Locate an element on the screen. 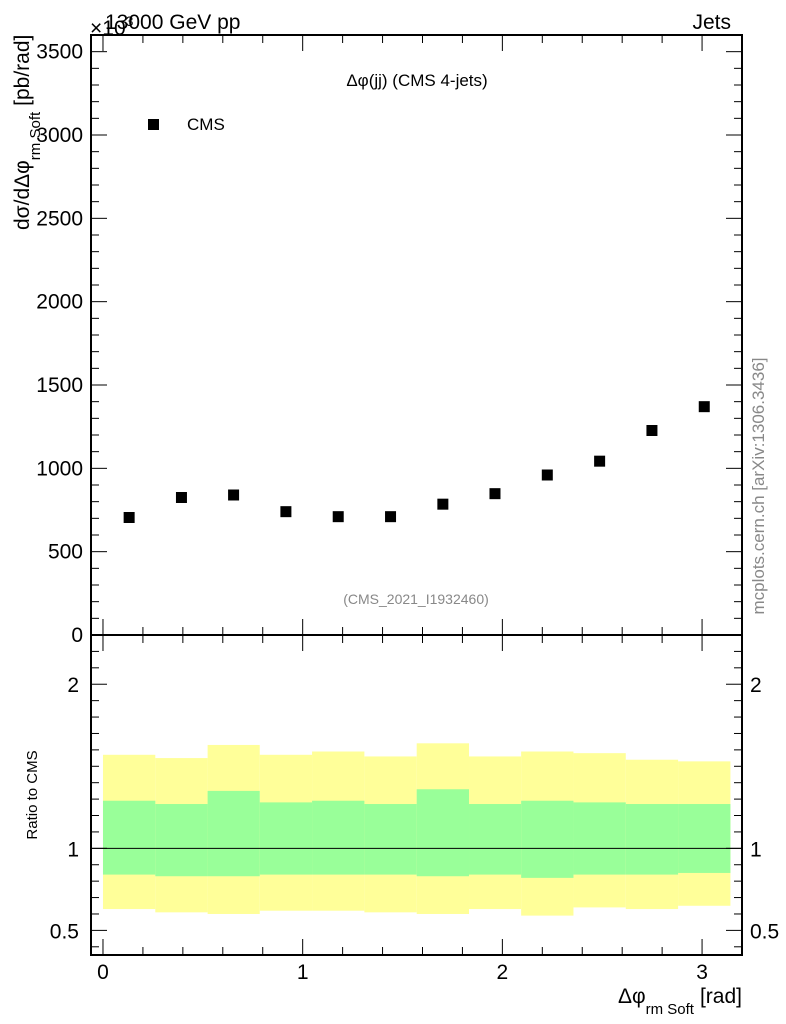 The width and height of the screenshot is (786, 1024). ratio-y-tick-label-right: 1 is located at coordinates (756, 849).